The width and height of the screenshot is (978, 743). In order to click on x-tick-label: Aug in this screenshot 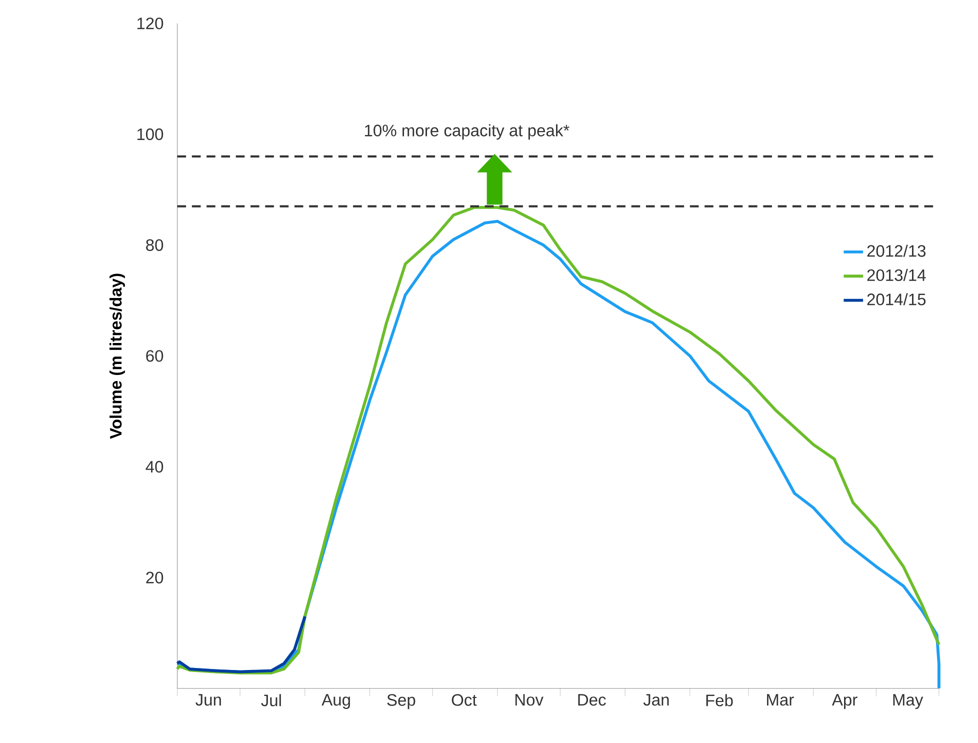, I will do `click(336, 701)`.